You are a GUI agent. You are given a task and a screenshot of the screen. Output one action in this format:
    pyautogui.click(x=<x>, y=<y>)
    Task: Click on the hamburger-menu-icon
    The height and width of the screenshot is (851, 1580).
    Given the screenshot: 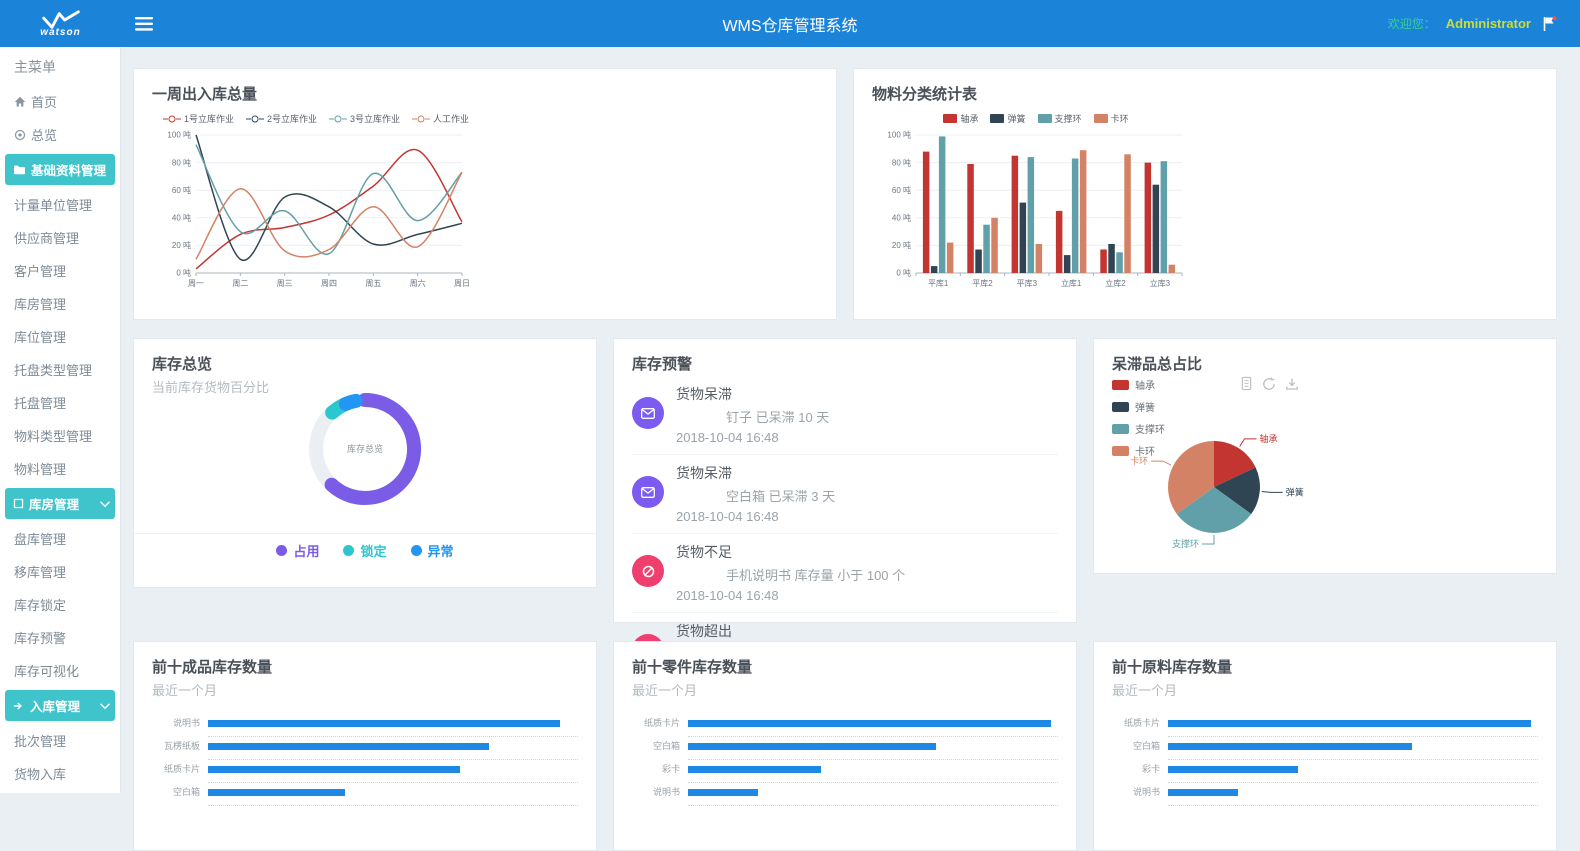 What is the action you would take?
    pyautogui.click(x=144, y=24)
    